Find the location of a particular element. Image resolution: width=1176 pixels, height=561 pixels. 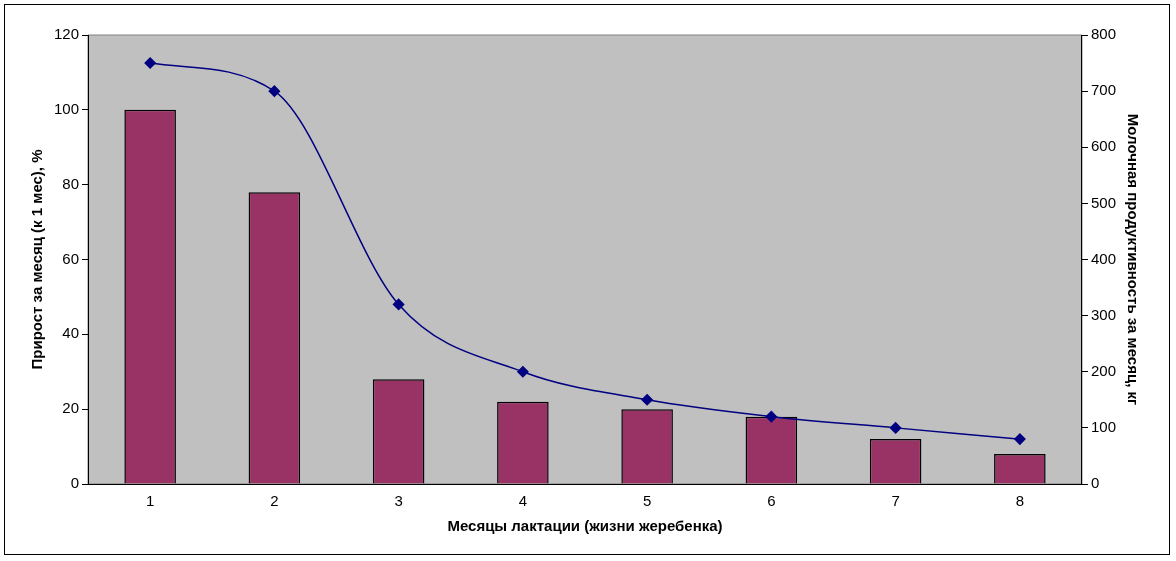

x-tick-label: 2 is located at coordinates (274, 501).